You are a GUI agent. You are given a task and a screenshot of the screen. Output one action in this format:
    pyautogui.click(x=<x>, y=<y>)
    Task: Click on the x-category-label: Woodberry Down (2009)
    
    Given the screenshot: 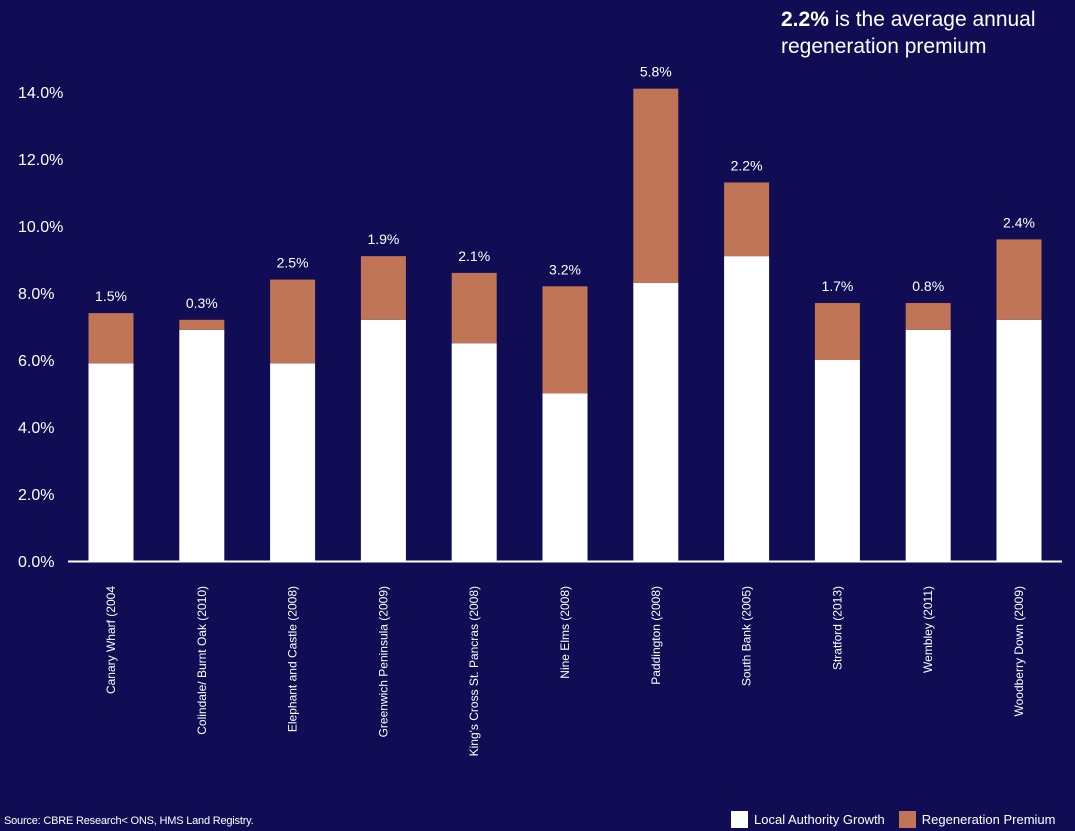 What is the action you would take?
    pyautogui.click(x=1019, y=651)
    